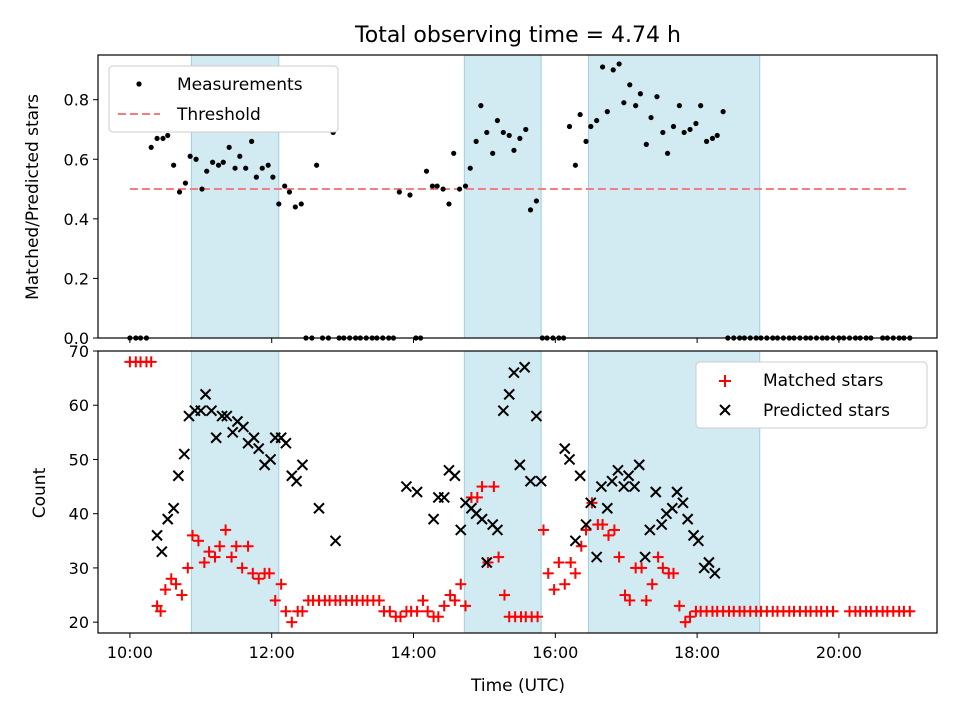 This screenshot has height=720, width=960. I want to click on top-y-tick-label: 0.0, so click(76, 338).